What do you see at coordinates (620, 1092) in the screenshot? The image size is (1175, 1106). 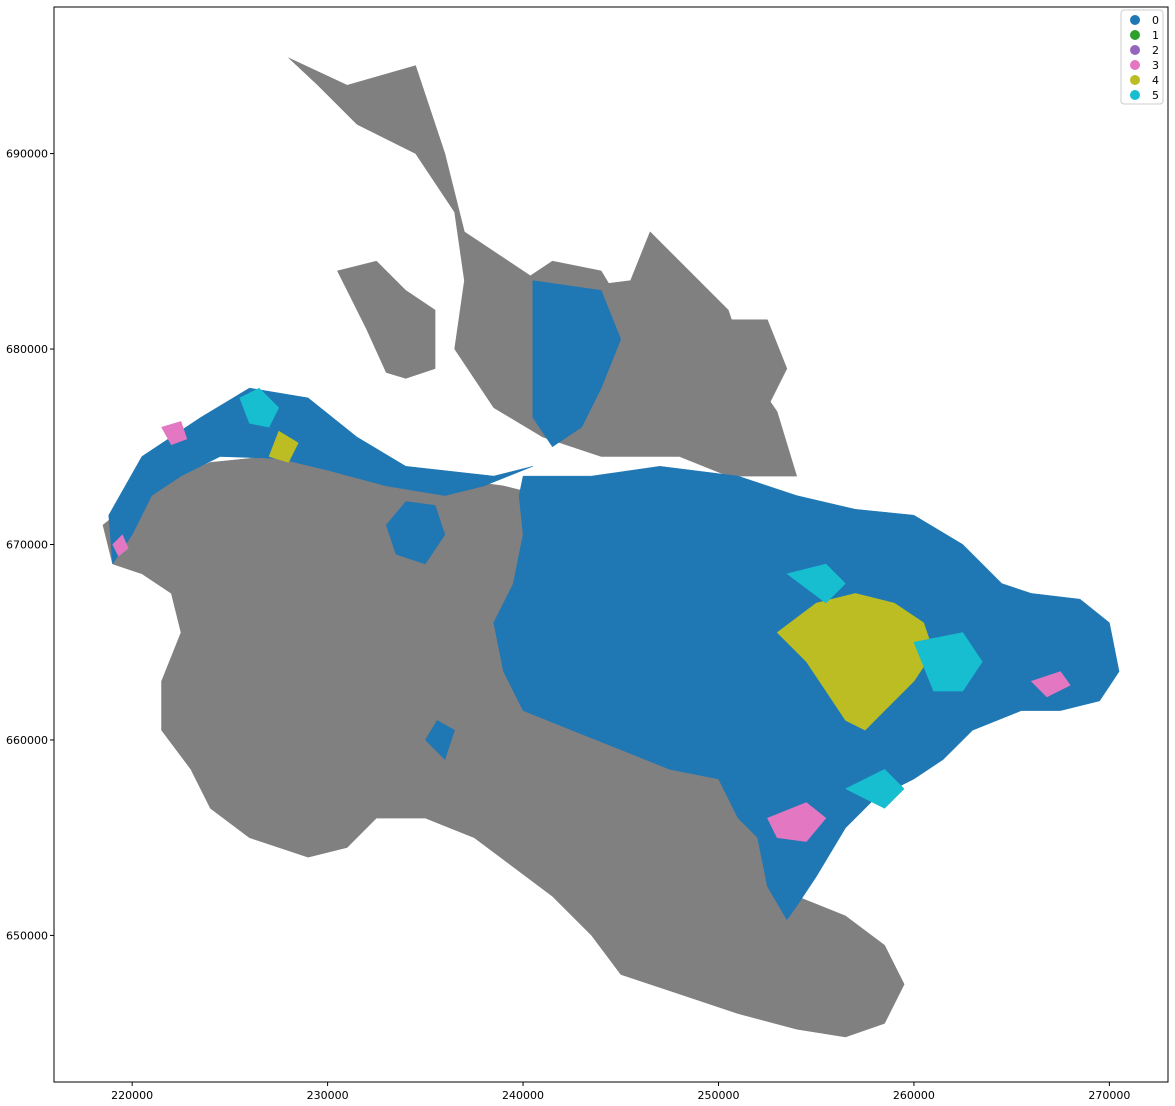 I see `x-axis-ticks: 220000 230000 240000 250000 260000 270000` at bounding box center [620, 1092].